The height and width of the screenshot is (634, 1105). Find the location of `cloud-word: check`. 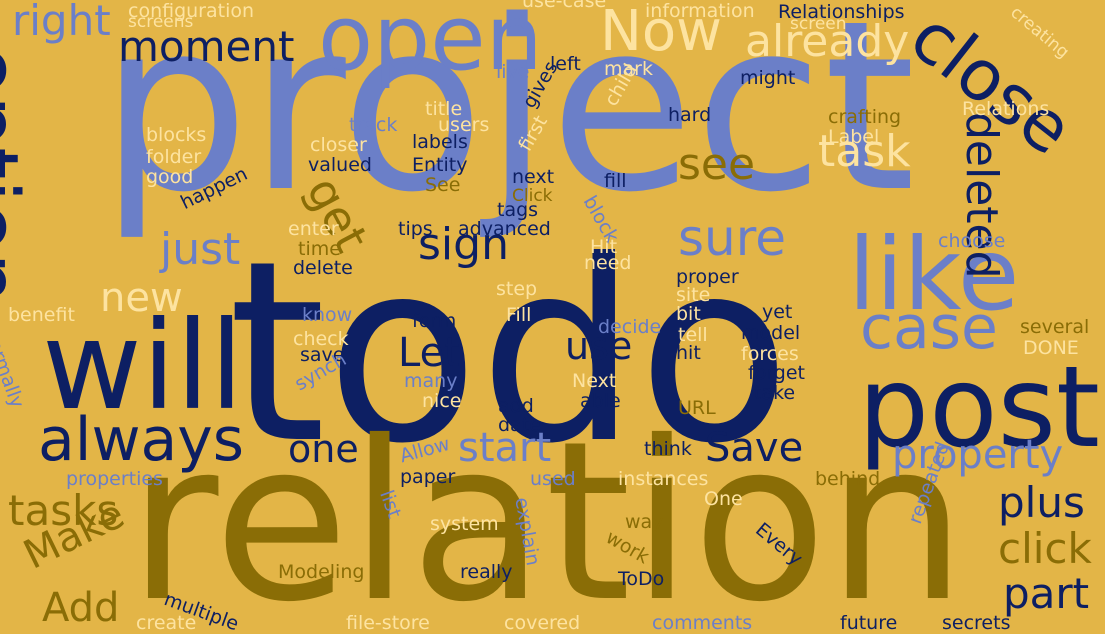

cloud-word: check is located at coordinates (321, 339).